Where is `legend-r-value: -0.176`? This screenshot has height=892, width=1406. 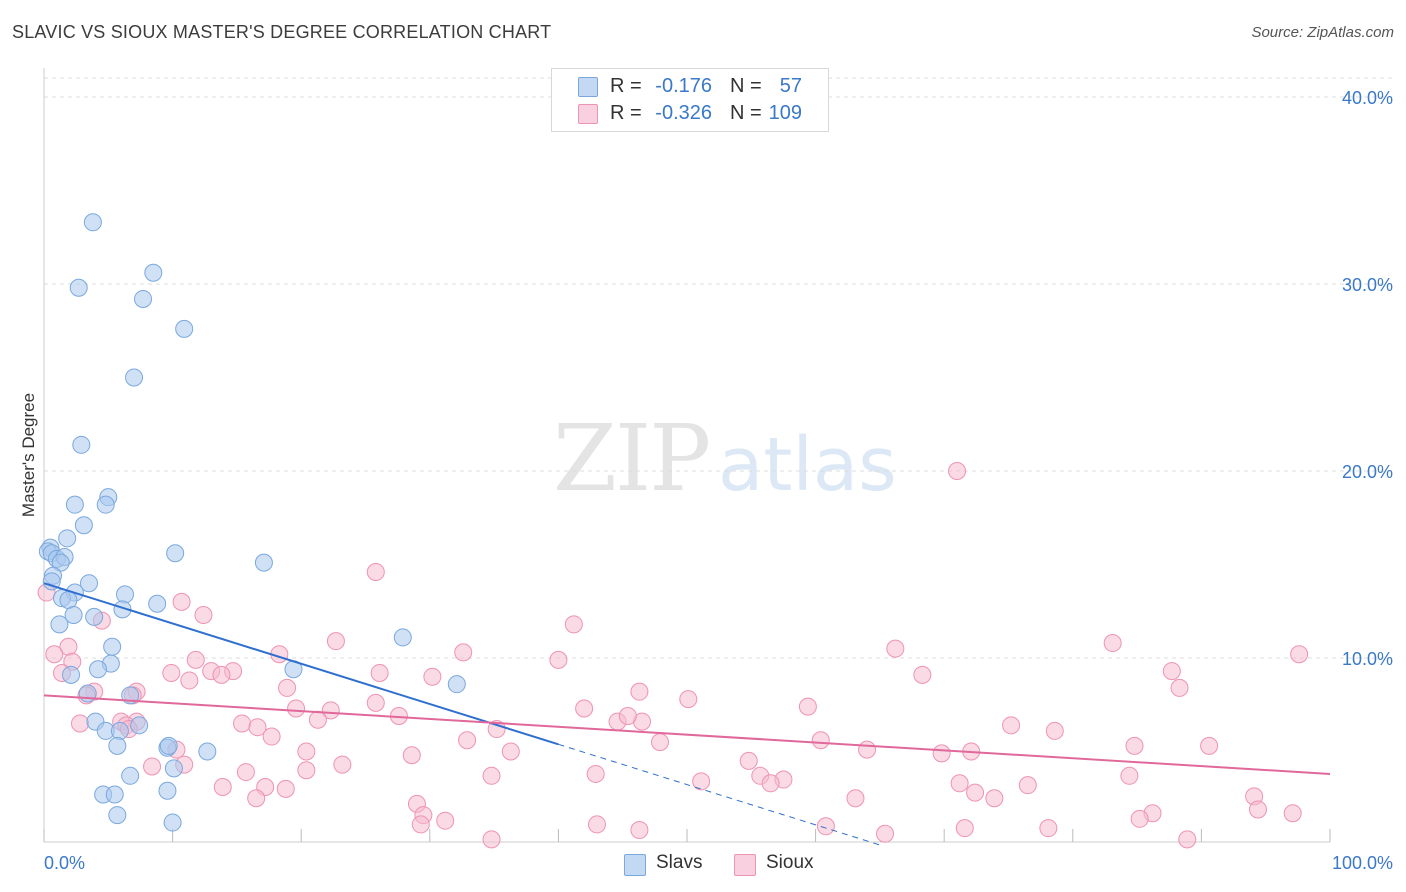
legend-r-value: -0.176 is located at coordinates (683, 86).